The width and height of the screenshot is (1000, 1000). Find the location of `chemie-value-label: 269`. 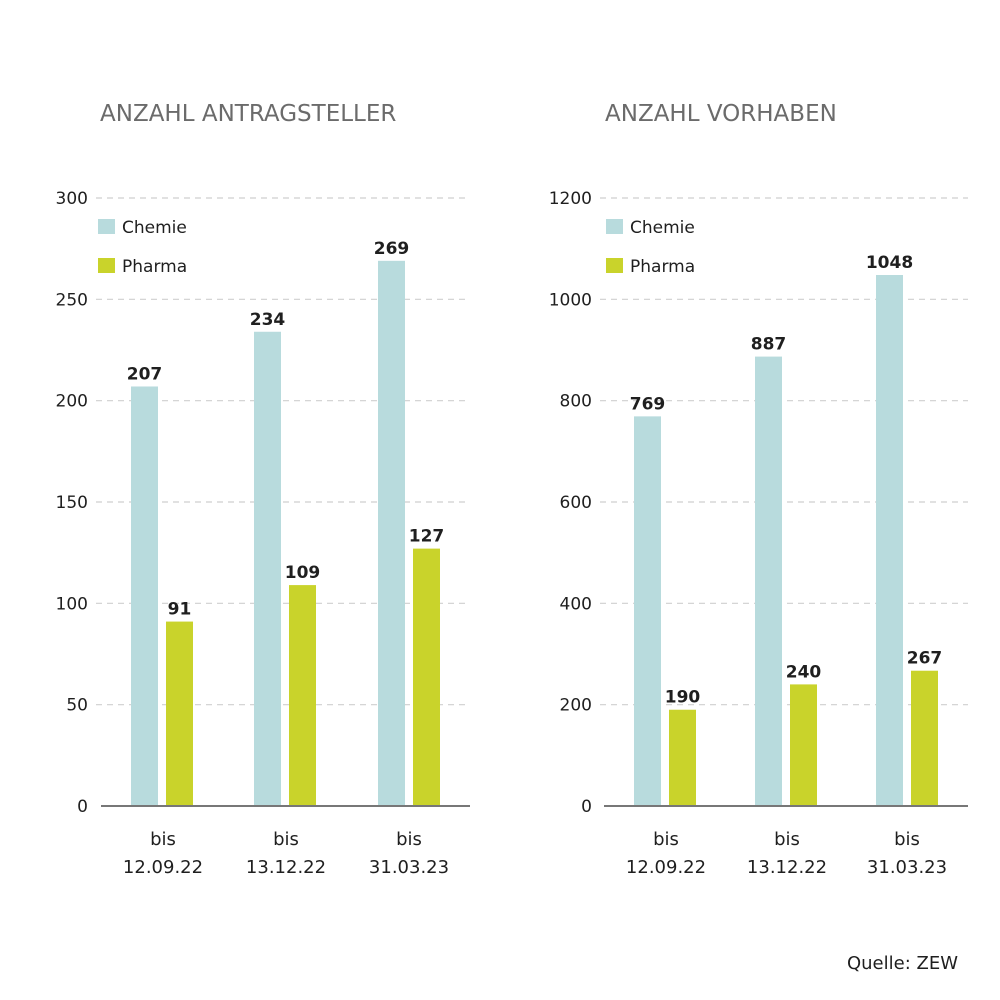

chemie-value-label: 269 is located at coordinates (392, 249).